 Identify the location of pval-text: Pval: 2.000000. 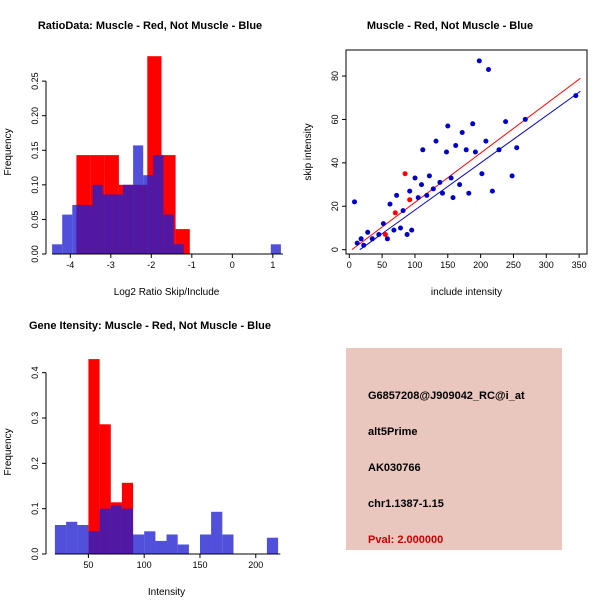
(406, 540).